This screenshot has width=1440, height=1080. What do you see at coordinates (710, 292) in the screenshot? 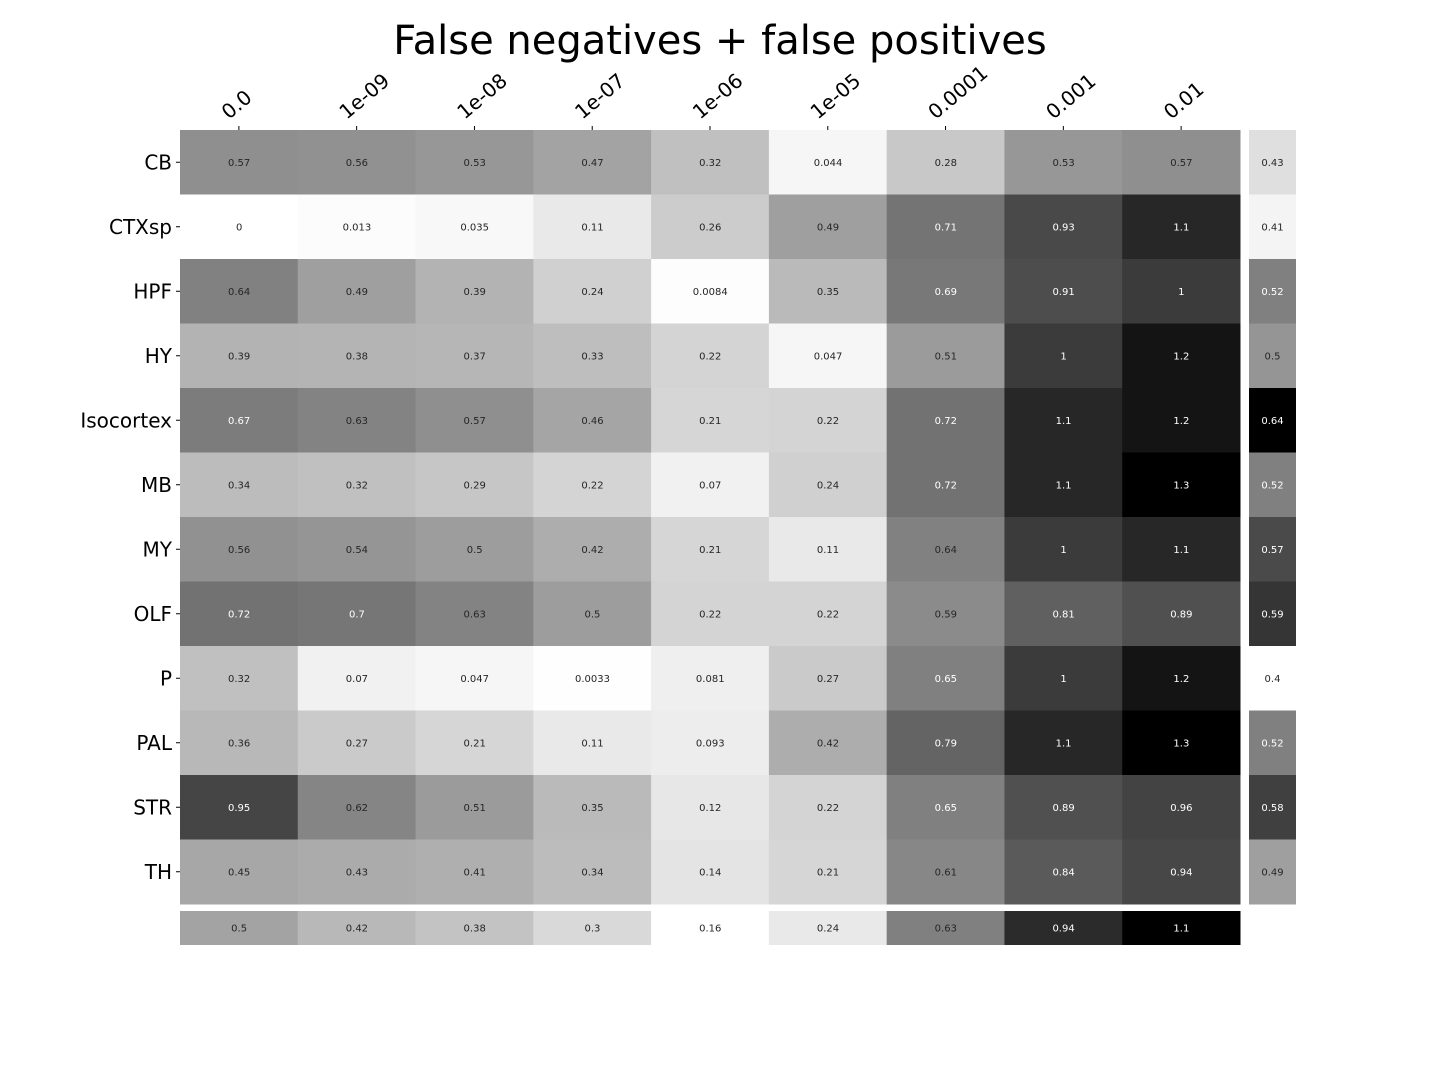
I see `heatmap-cell-label: 0.0084` at bounding box center [710, 292].